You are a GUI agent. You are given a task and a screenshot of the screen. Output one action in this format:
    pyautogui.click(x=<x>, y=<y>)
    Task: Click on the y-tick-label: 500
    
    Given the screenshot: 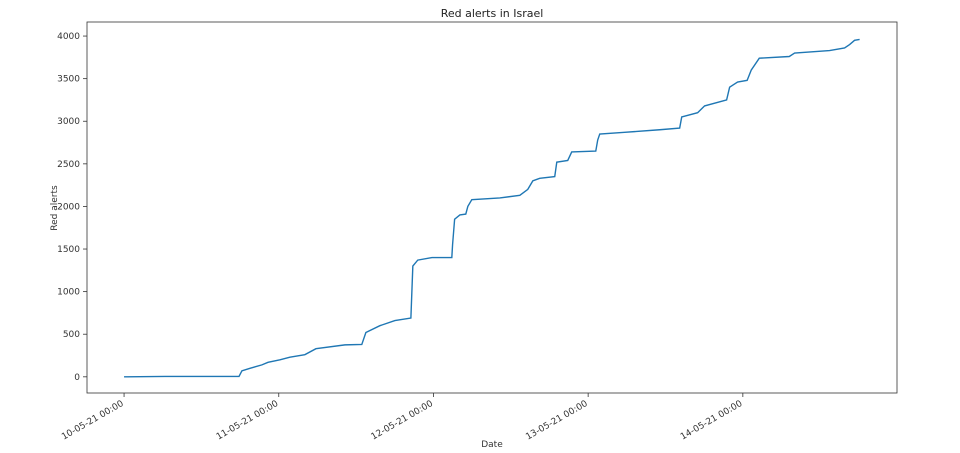 What is the action you would take?
    pyautogui.click(x=71, y=335)
    